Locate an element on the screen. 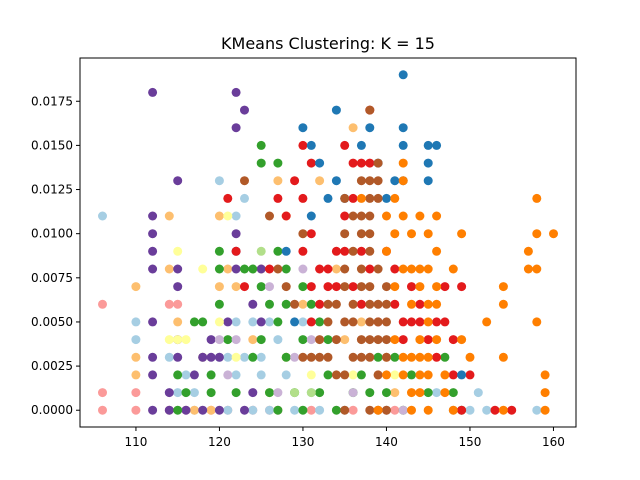  y-tick-label: 0.0150 is located at coordinates (52, 145).